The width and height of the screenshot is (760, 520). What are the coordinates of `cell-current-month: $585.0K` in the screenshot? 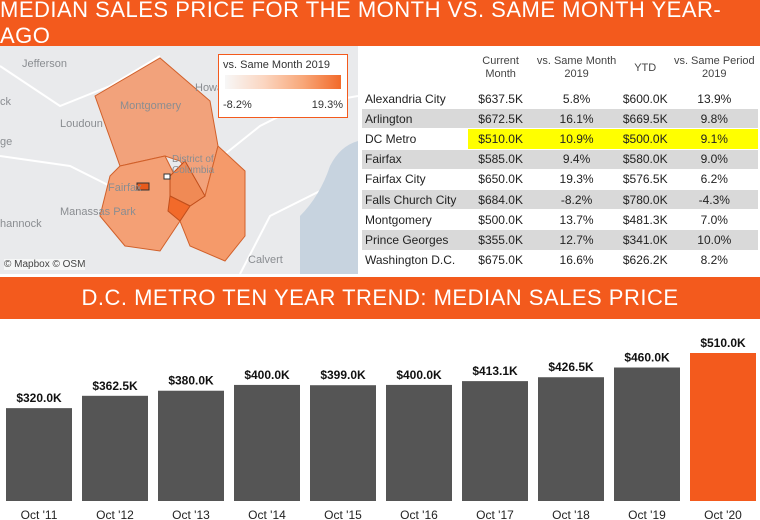 It's located at (501, 159).